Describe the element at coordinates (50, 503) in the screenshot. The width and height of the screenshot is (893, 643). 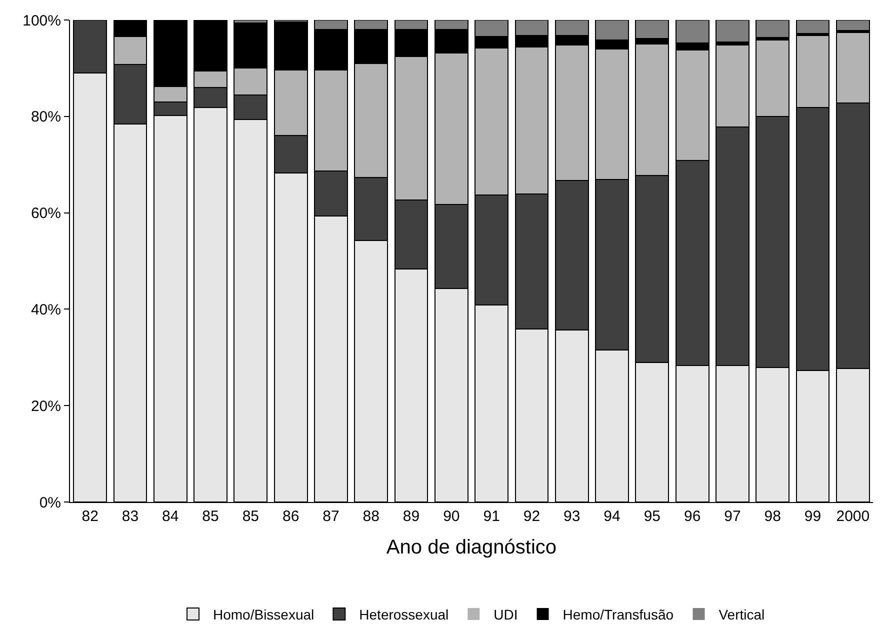
I see `y-tick-label: 0%` at that location.